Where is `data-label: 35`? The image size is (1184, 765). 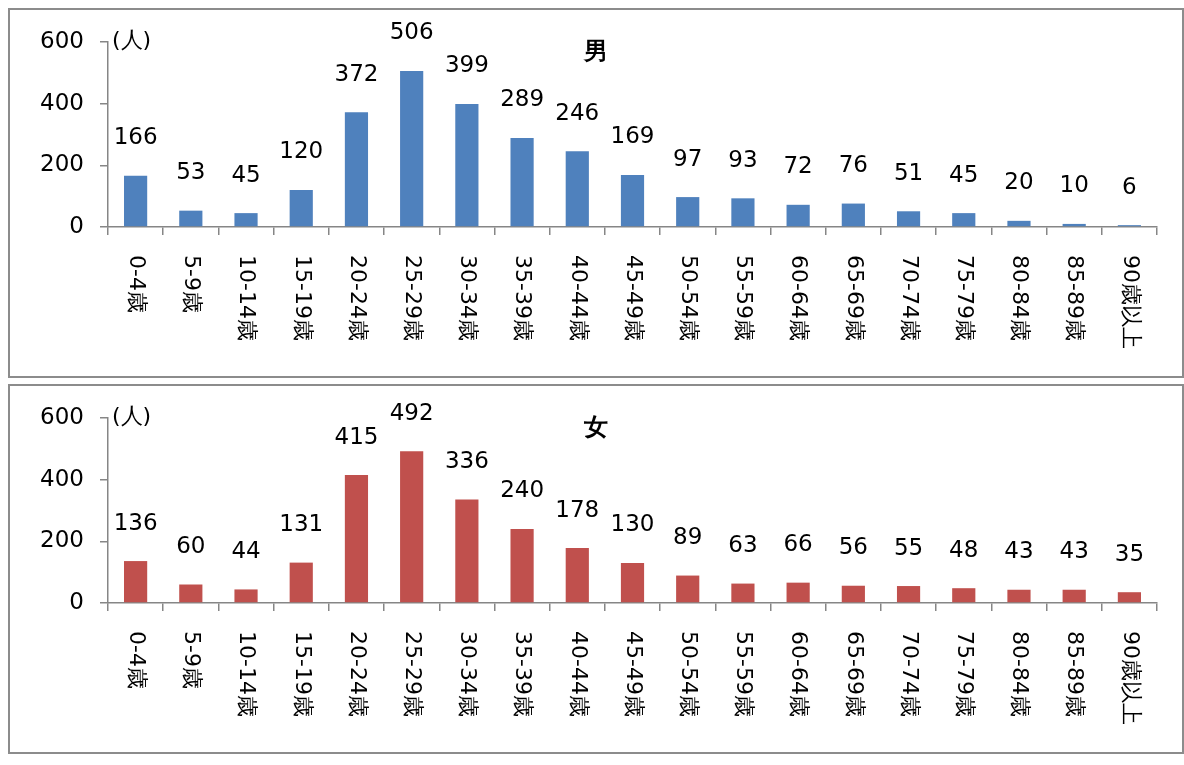 data-label: 35 is located at coordinates (1129, 552).